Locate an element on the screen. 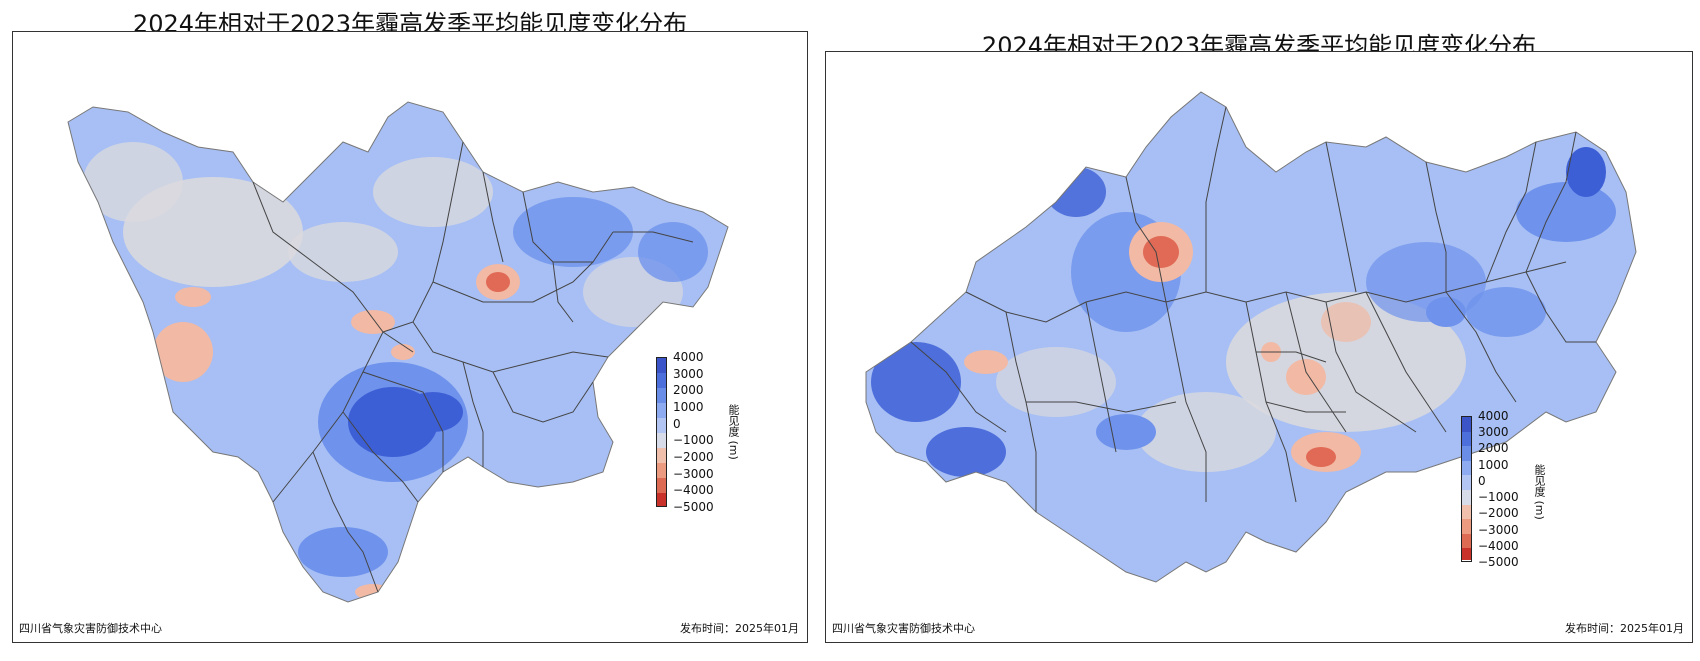 The image size is (1700, 661). left-footer-agency: 四川省气象灾害防御技术中心 is located at coordinates (90, 628).